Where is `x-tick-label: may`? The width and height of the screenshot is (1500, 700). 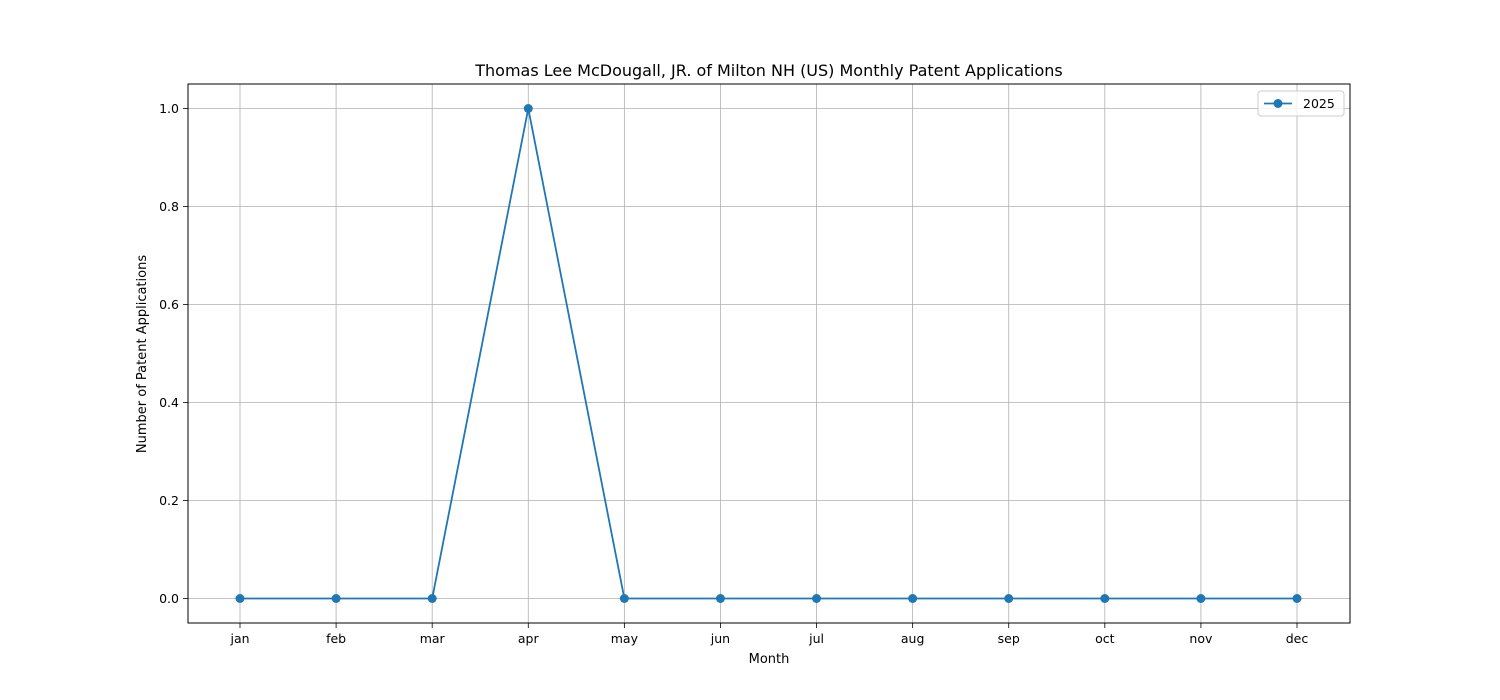 x-tick-label: may is located at coordinates (625, 638).